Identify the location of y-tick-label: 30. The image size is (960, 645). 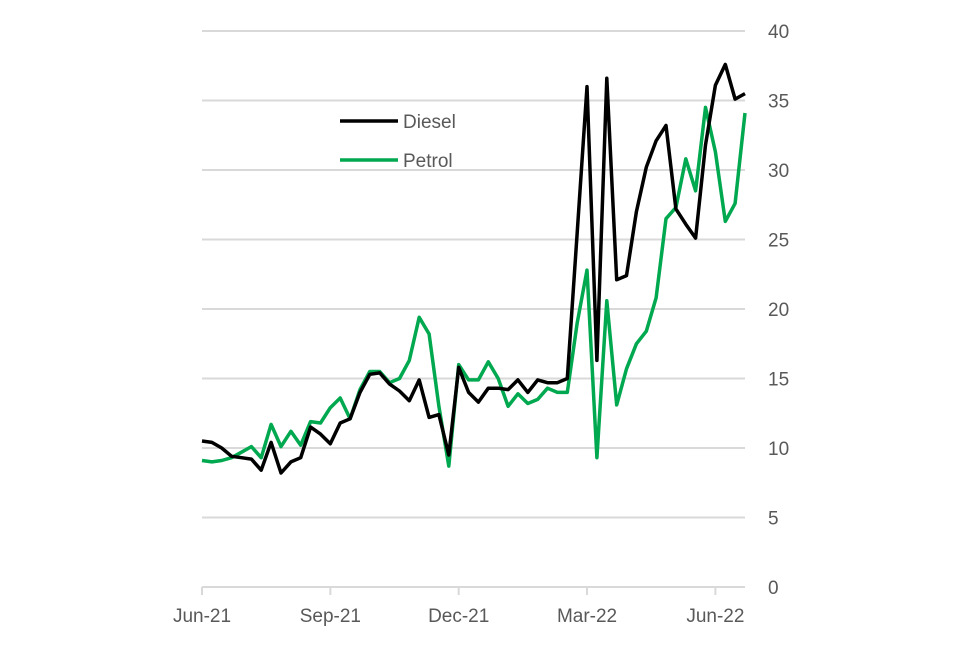
(778, 171).